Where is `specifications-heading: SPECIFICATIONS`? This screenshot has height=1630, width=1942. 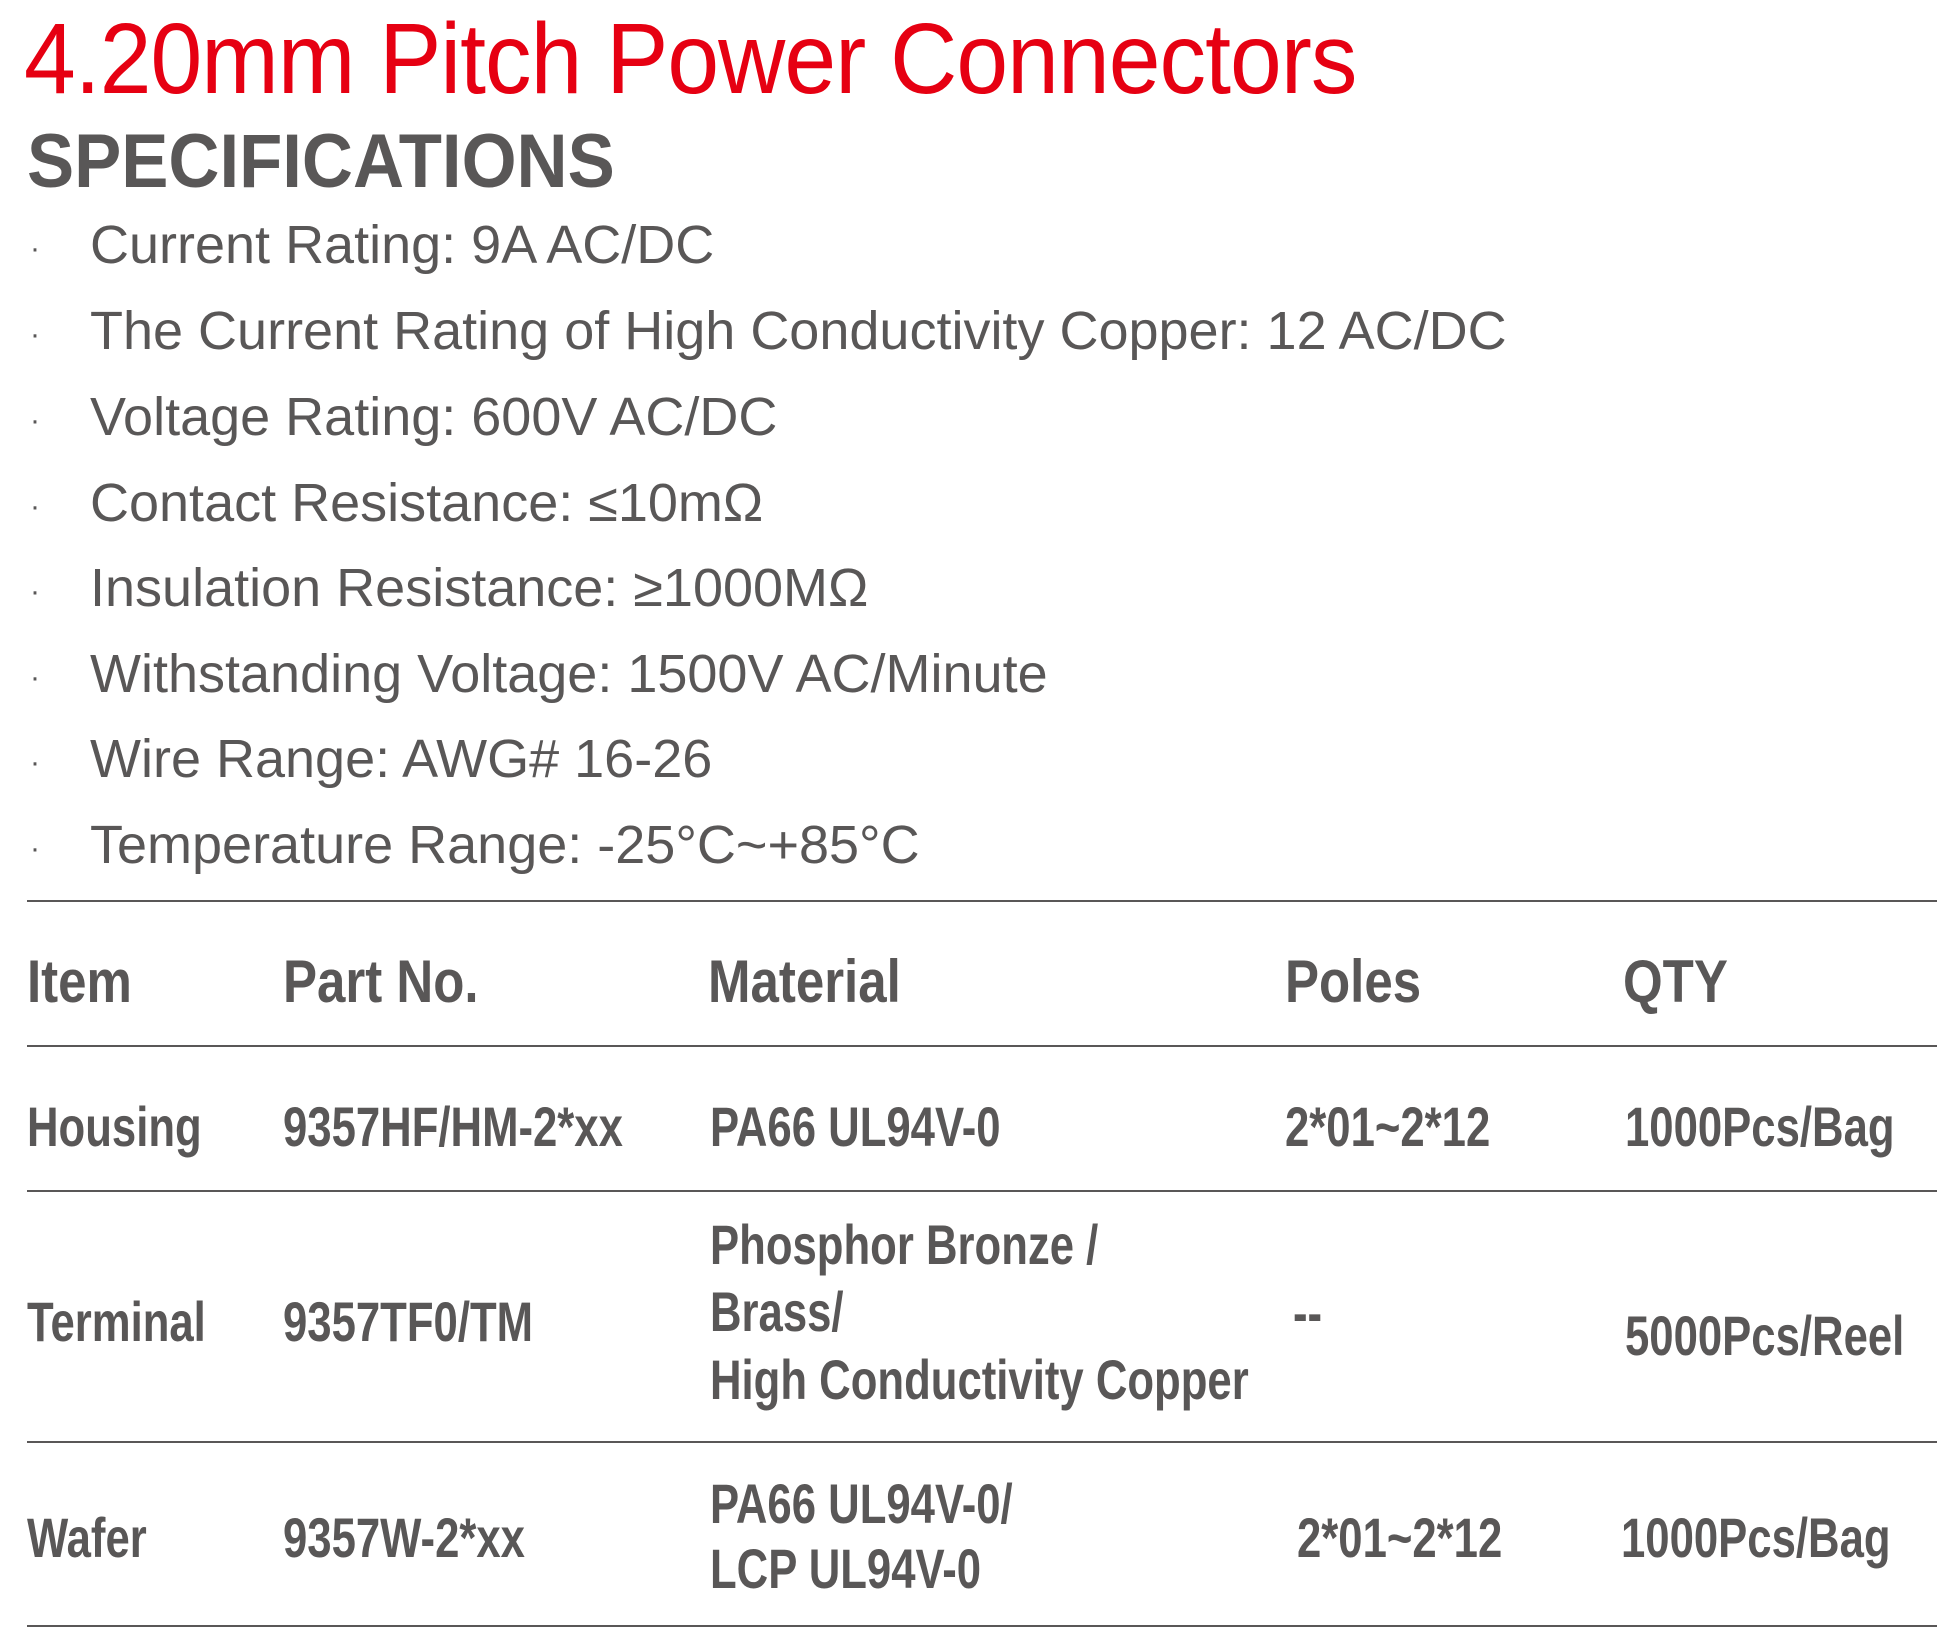 specifications-heading: SPECIFICATIONS is located at coordinates (321, 161).